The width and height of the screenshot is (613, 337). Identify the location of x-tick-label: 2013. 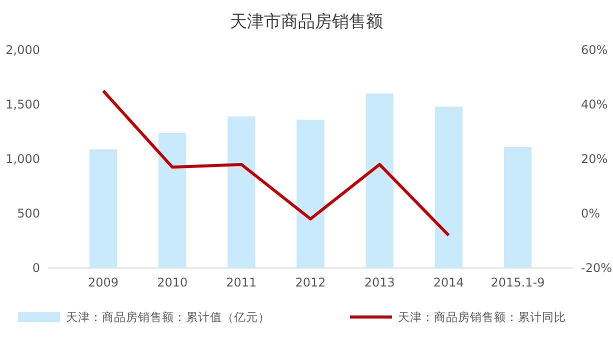
(379, 283).